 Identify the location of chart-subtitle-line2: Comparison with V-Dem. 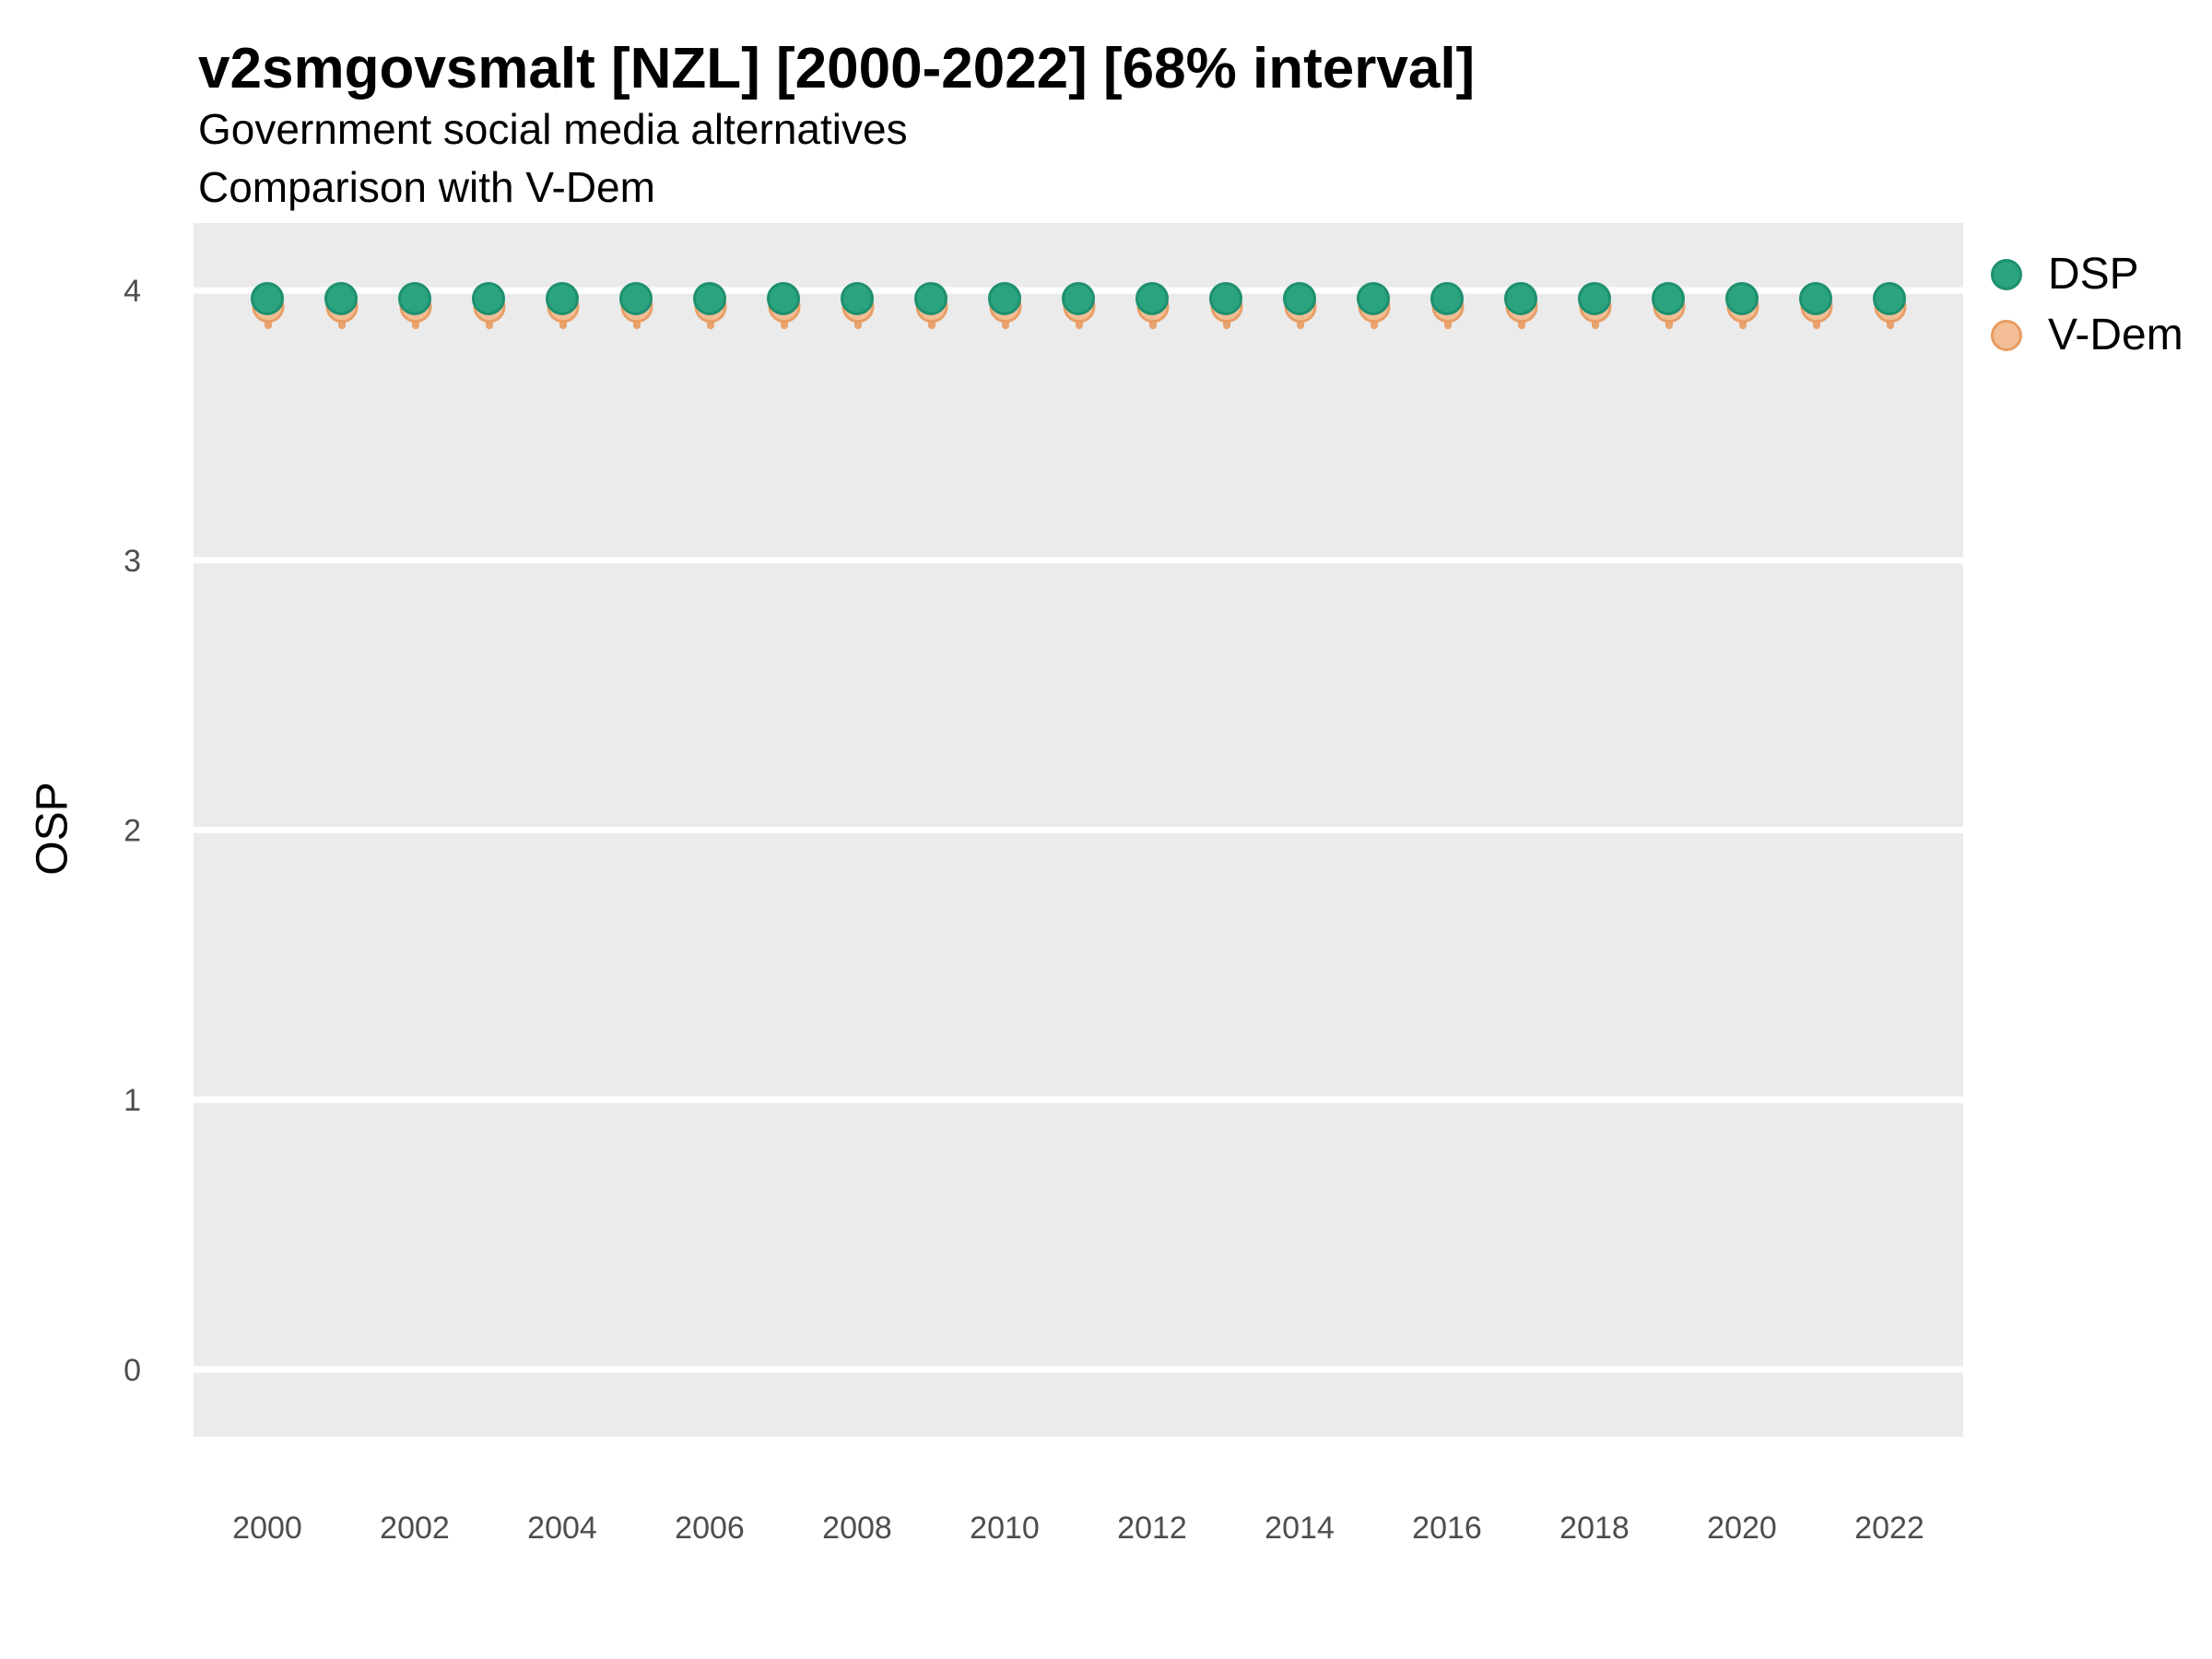
(426, 187).